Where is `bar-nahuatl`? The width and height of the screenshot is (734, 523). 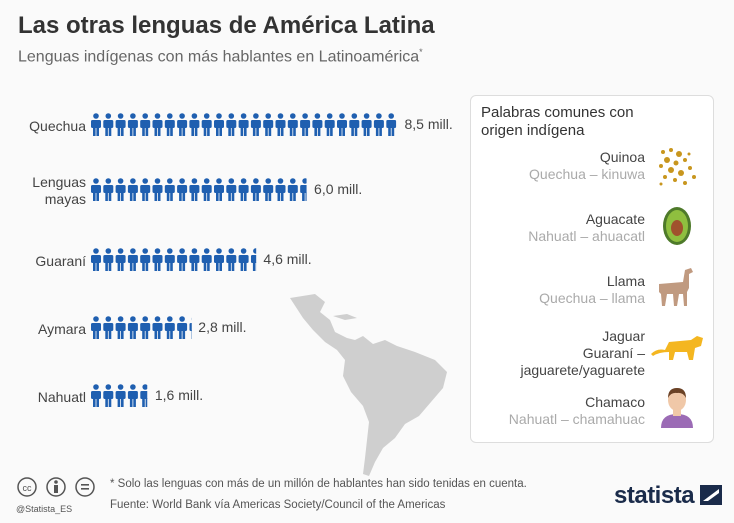 bar-nahuatl is located at coordinates (119, 395).